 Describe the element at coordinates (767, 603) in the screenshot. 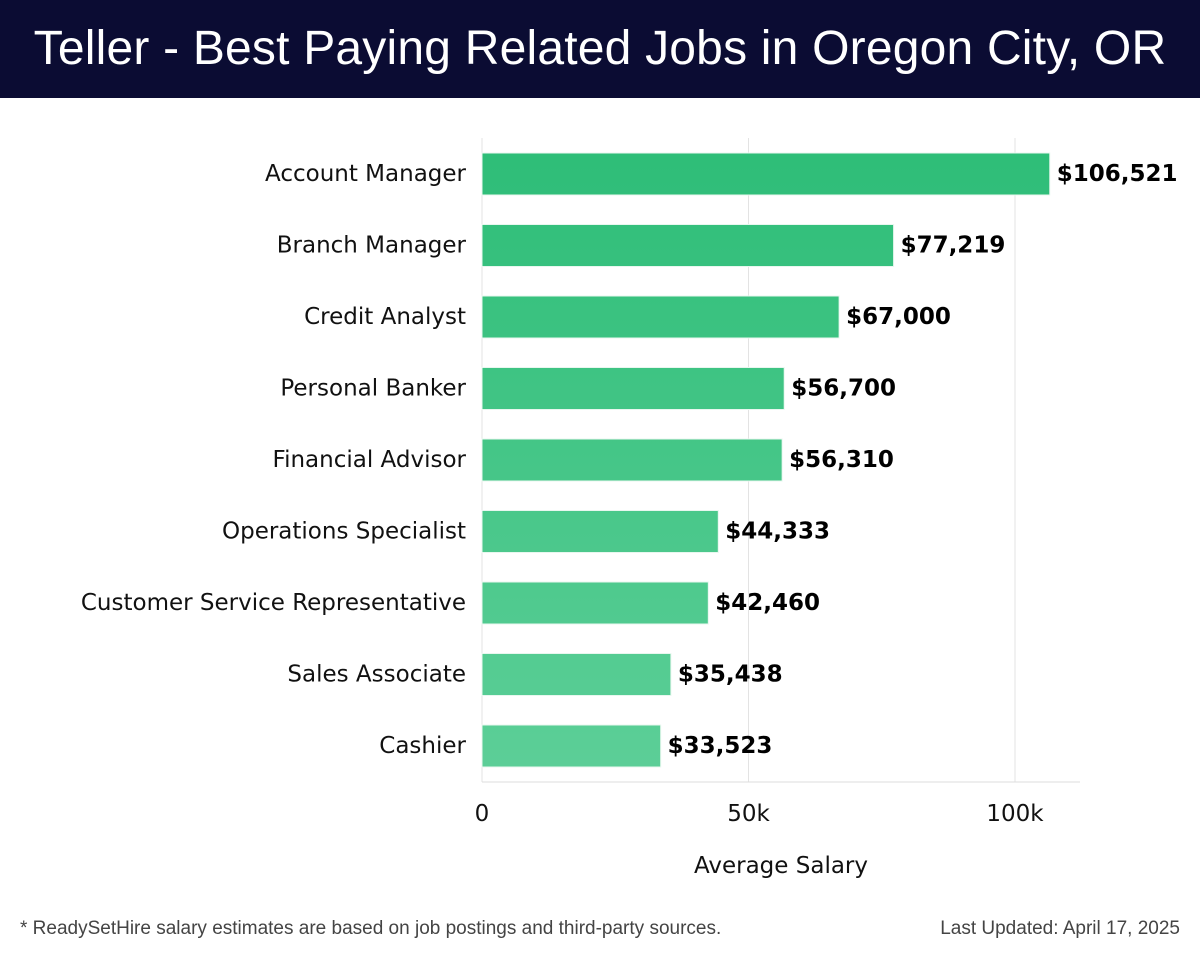

I see `value-label: $42,460` at that location.